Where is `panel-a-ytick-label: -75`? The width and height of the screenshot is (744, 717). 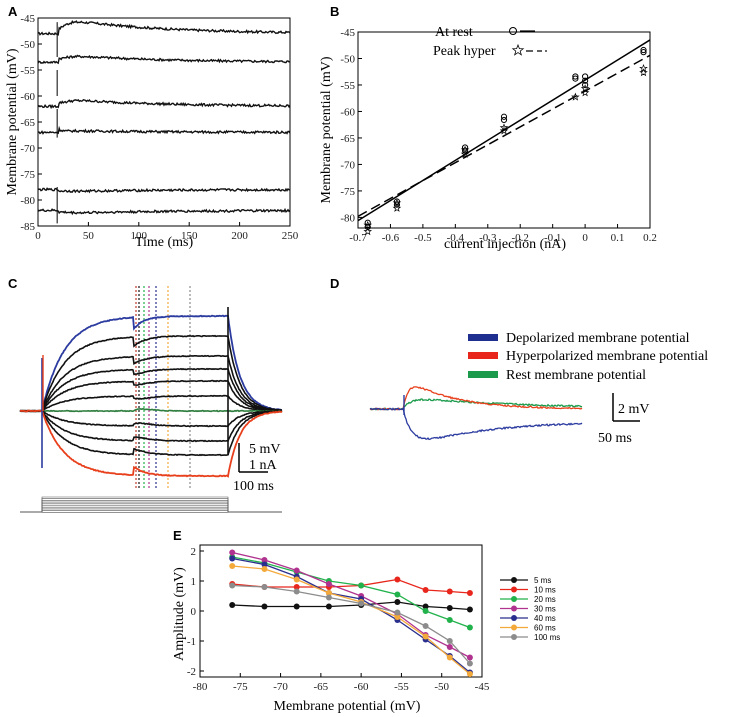 panel-a-ytick-label: -75 is located at coordinates (27, 175).